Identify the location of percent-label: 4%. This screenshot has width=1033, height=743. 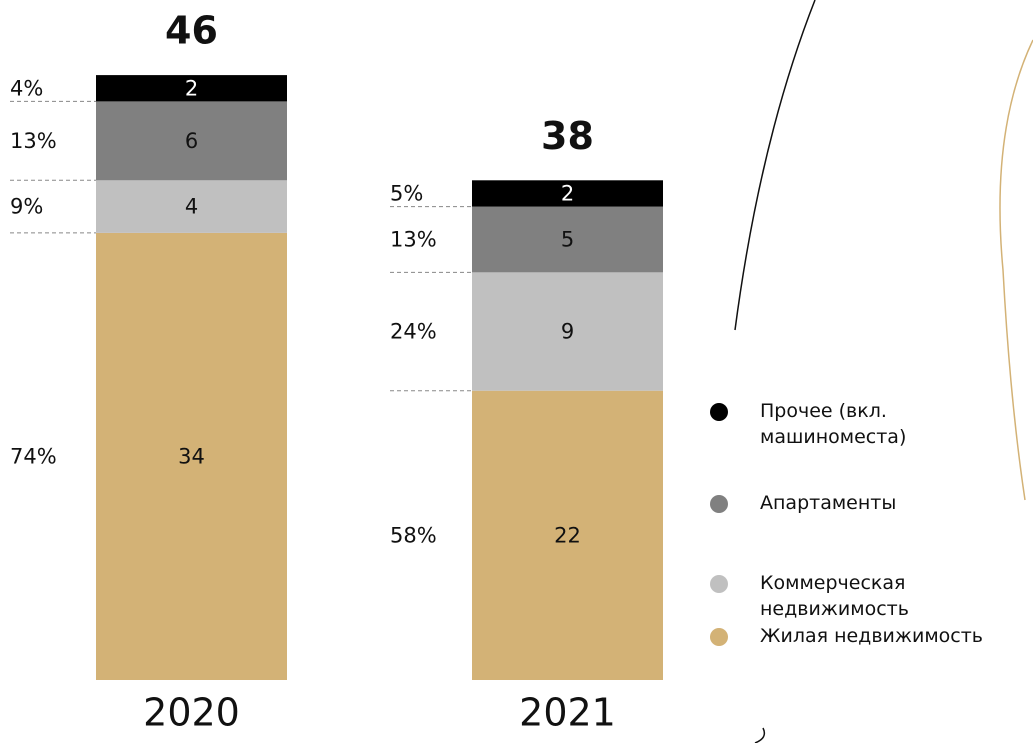
(26, 88).